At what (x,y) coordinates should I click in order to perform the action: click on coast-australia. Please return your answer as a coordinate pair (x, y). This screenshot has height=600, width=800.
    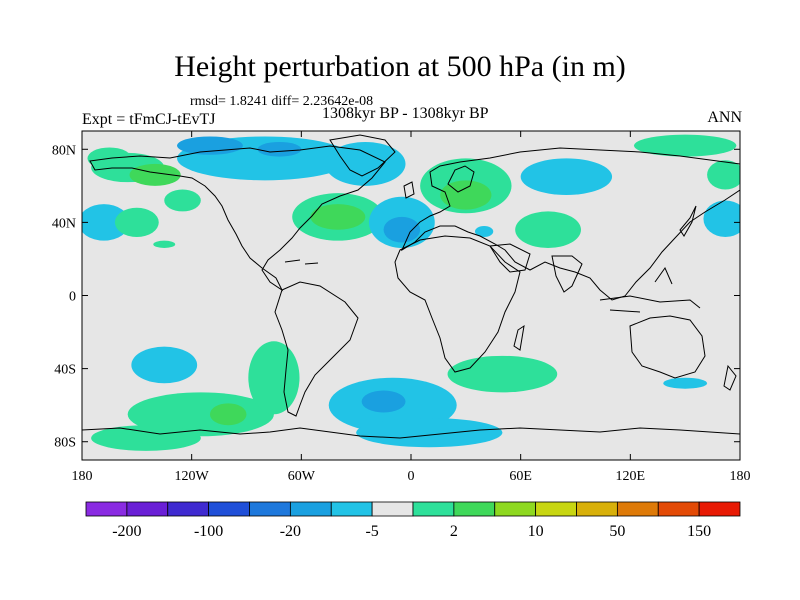
    Looking at the image, I should click on (667, 347).